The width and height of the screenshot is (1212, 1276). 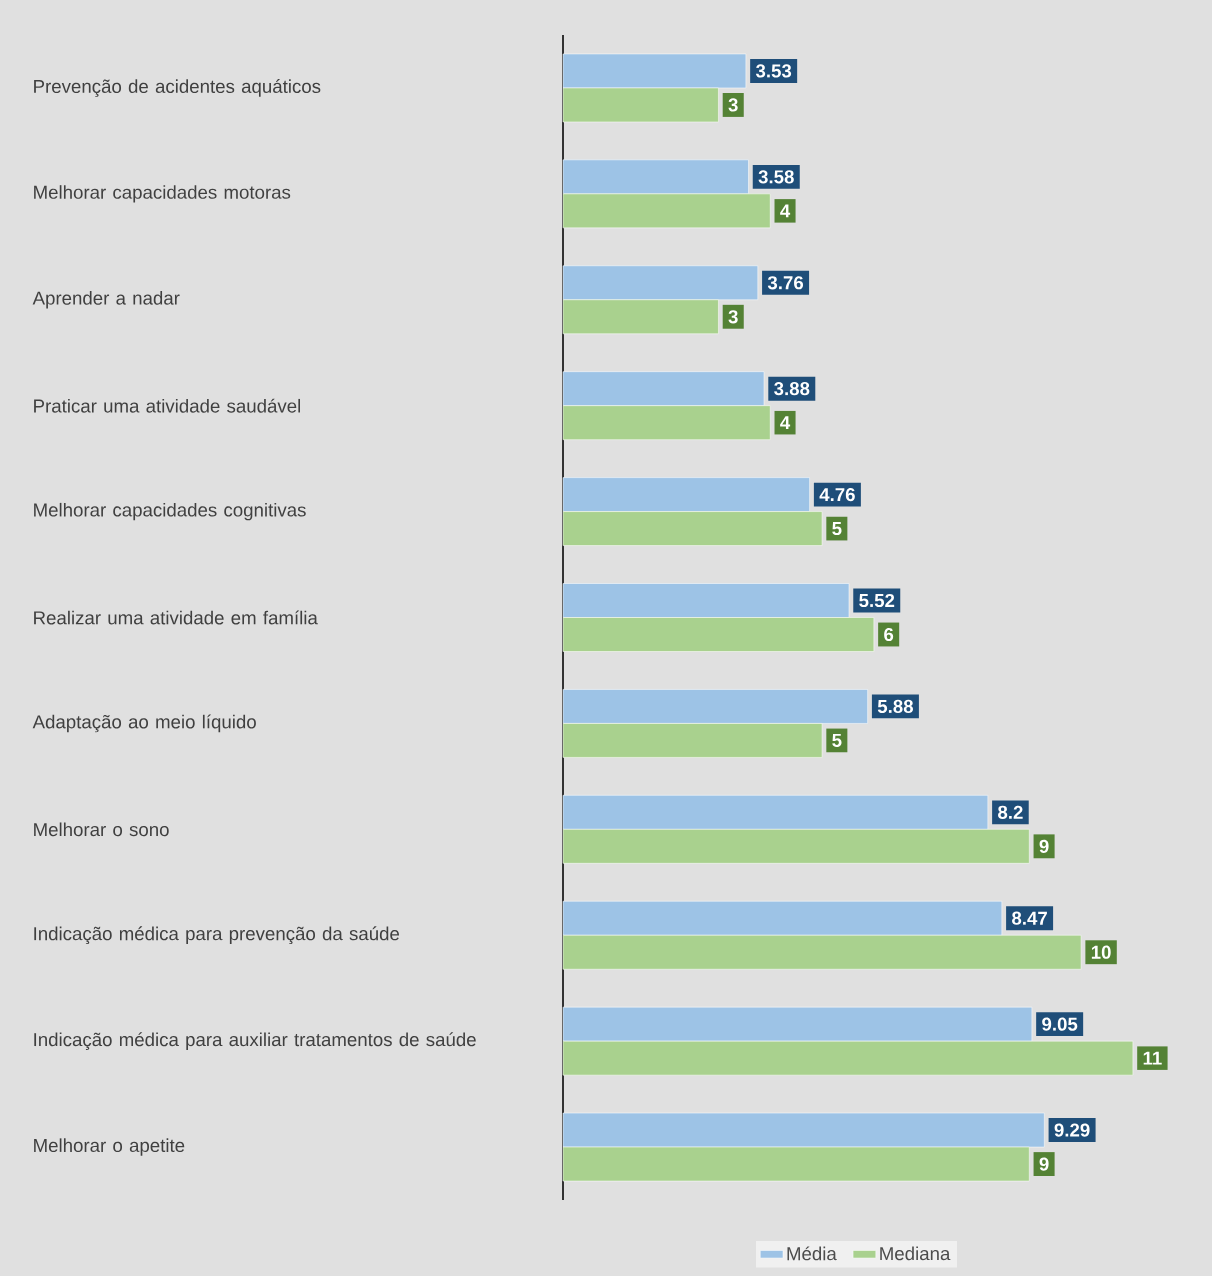 What do you see at coordinates (144, 723) in the screenshot?
I see `y-tick-label: Adaptação ao meio líquido` at bounding box center [144, 723].